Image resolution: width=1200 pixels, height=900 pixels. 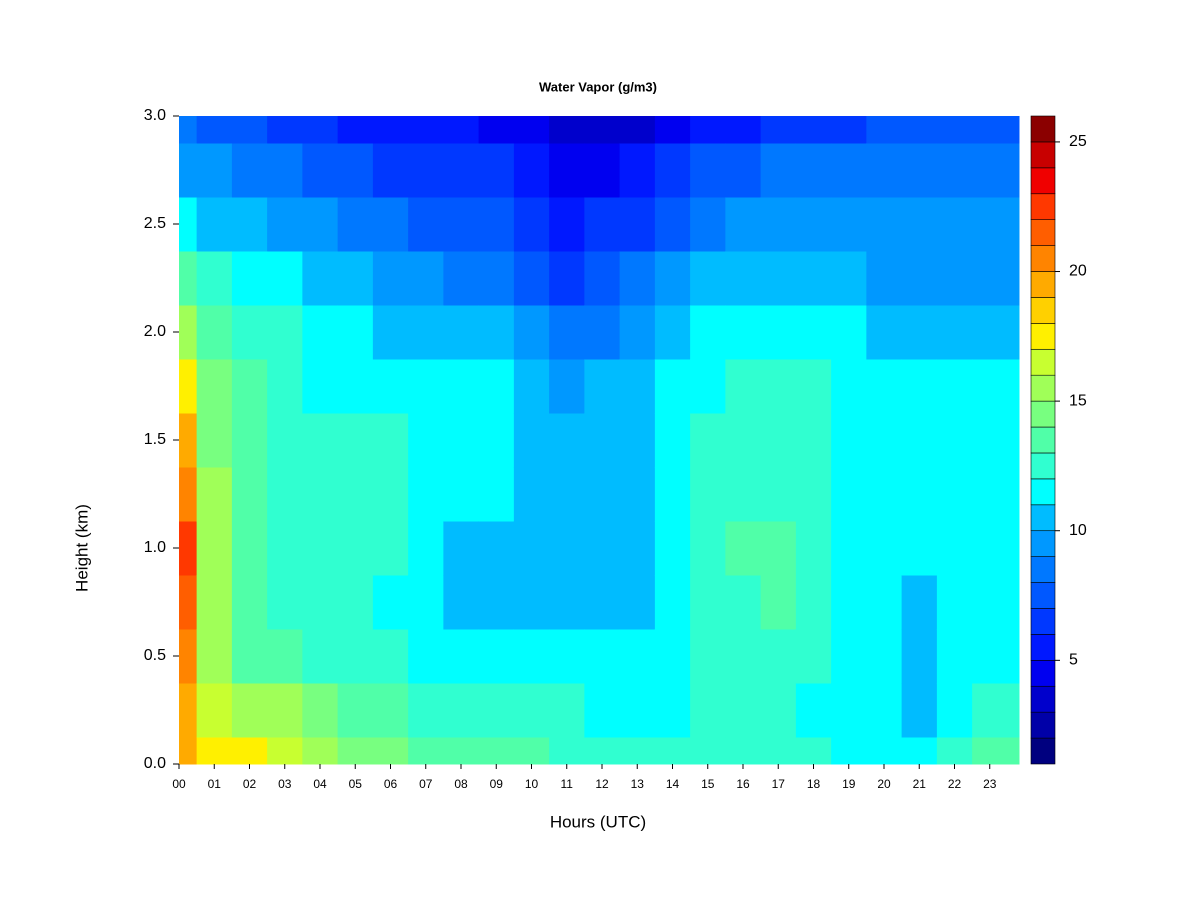 What do you see at coordinates (391, 784) in the screenshot?
I see `x-tick-label: 06` at bounding box center [391, 784].